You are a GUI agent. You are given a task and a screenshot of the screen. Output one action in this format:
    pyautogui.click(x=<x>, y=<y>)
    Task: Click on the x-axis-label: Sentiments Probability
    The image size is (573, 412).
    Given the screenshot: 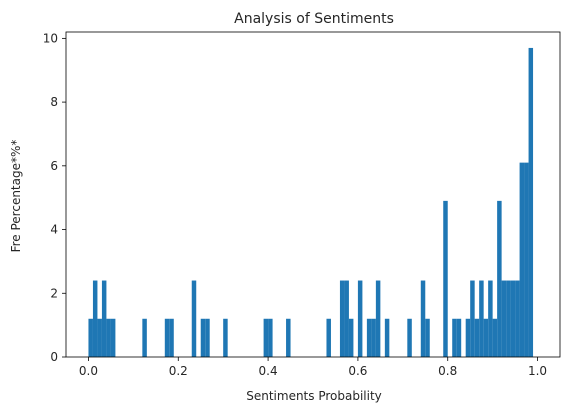 What is the action you would take?
    pyautogui.click(x=314, y=396)
    